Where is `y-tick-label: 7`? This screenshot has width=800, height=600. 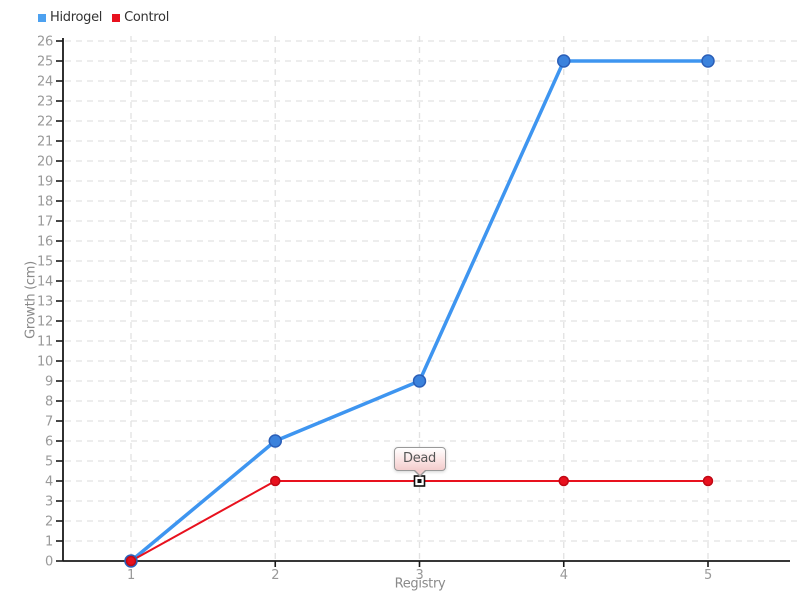 y-tick-label: 7 is located at coordinates (49, 422).